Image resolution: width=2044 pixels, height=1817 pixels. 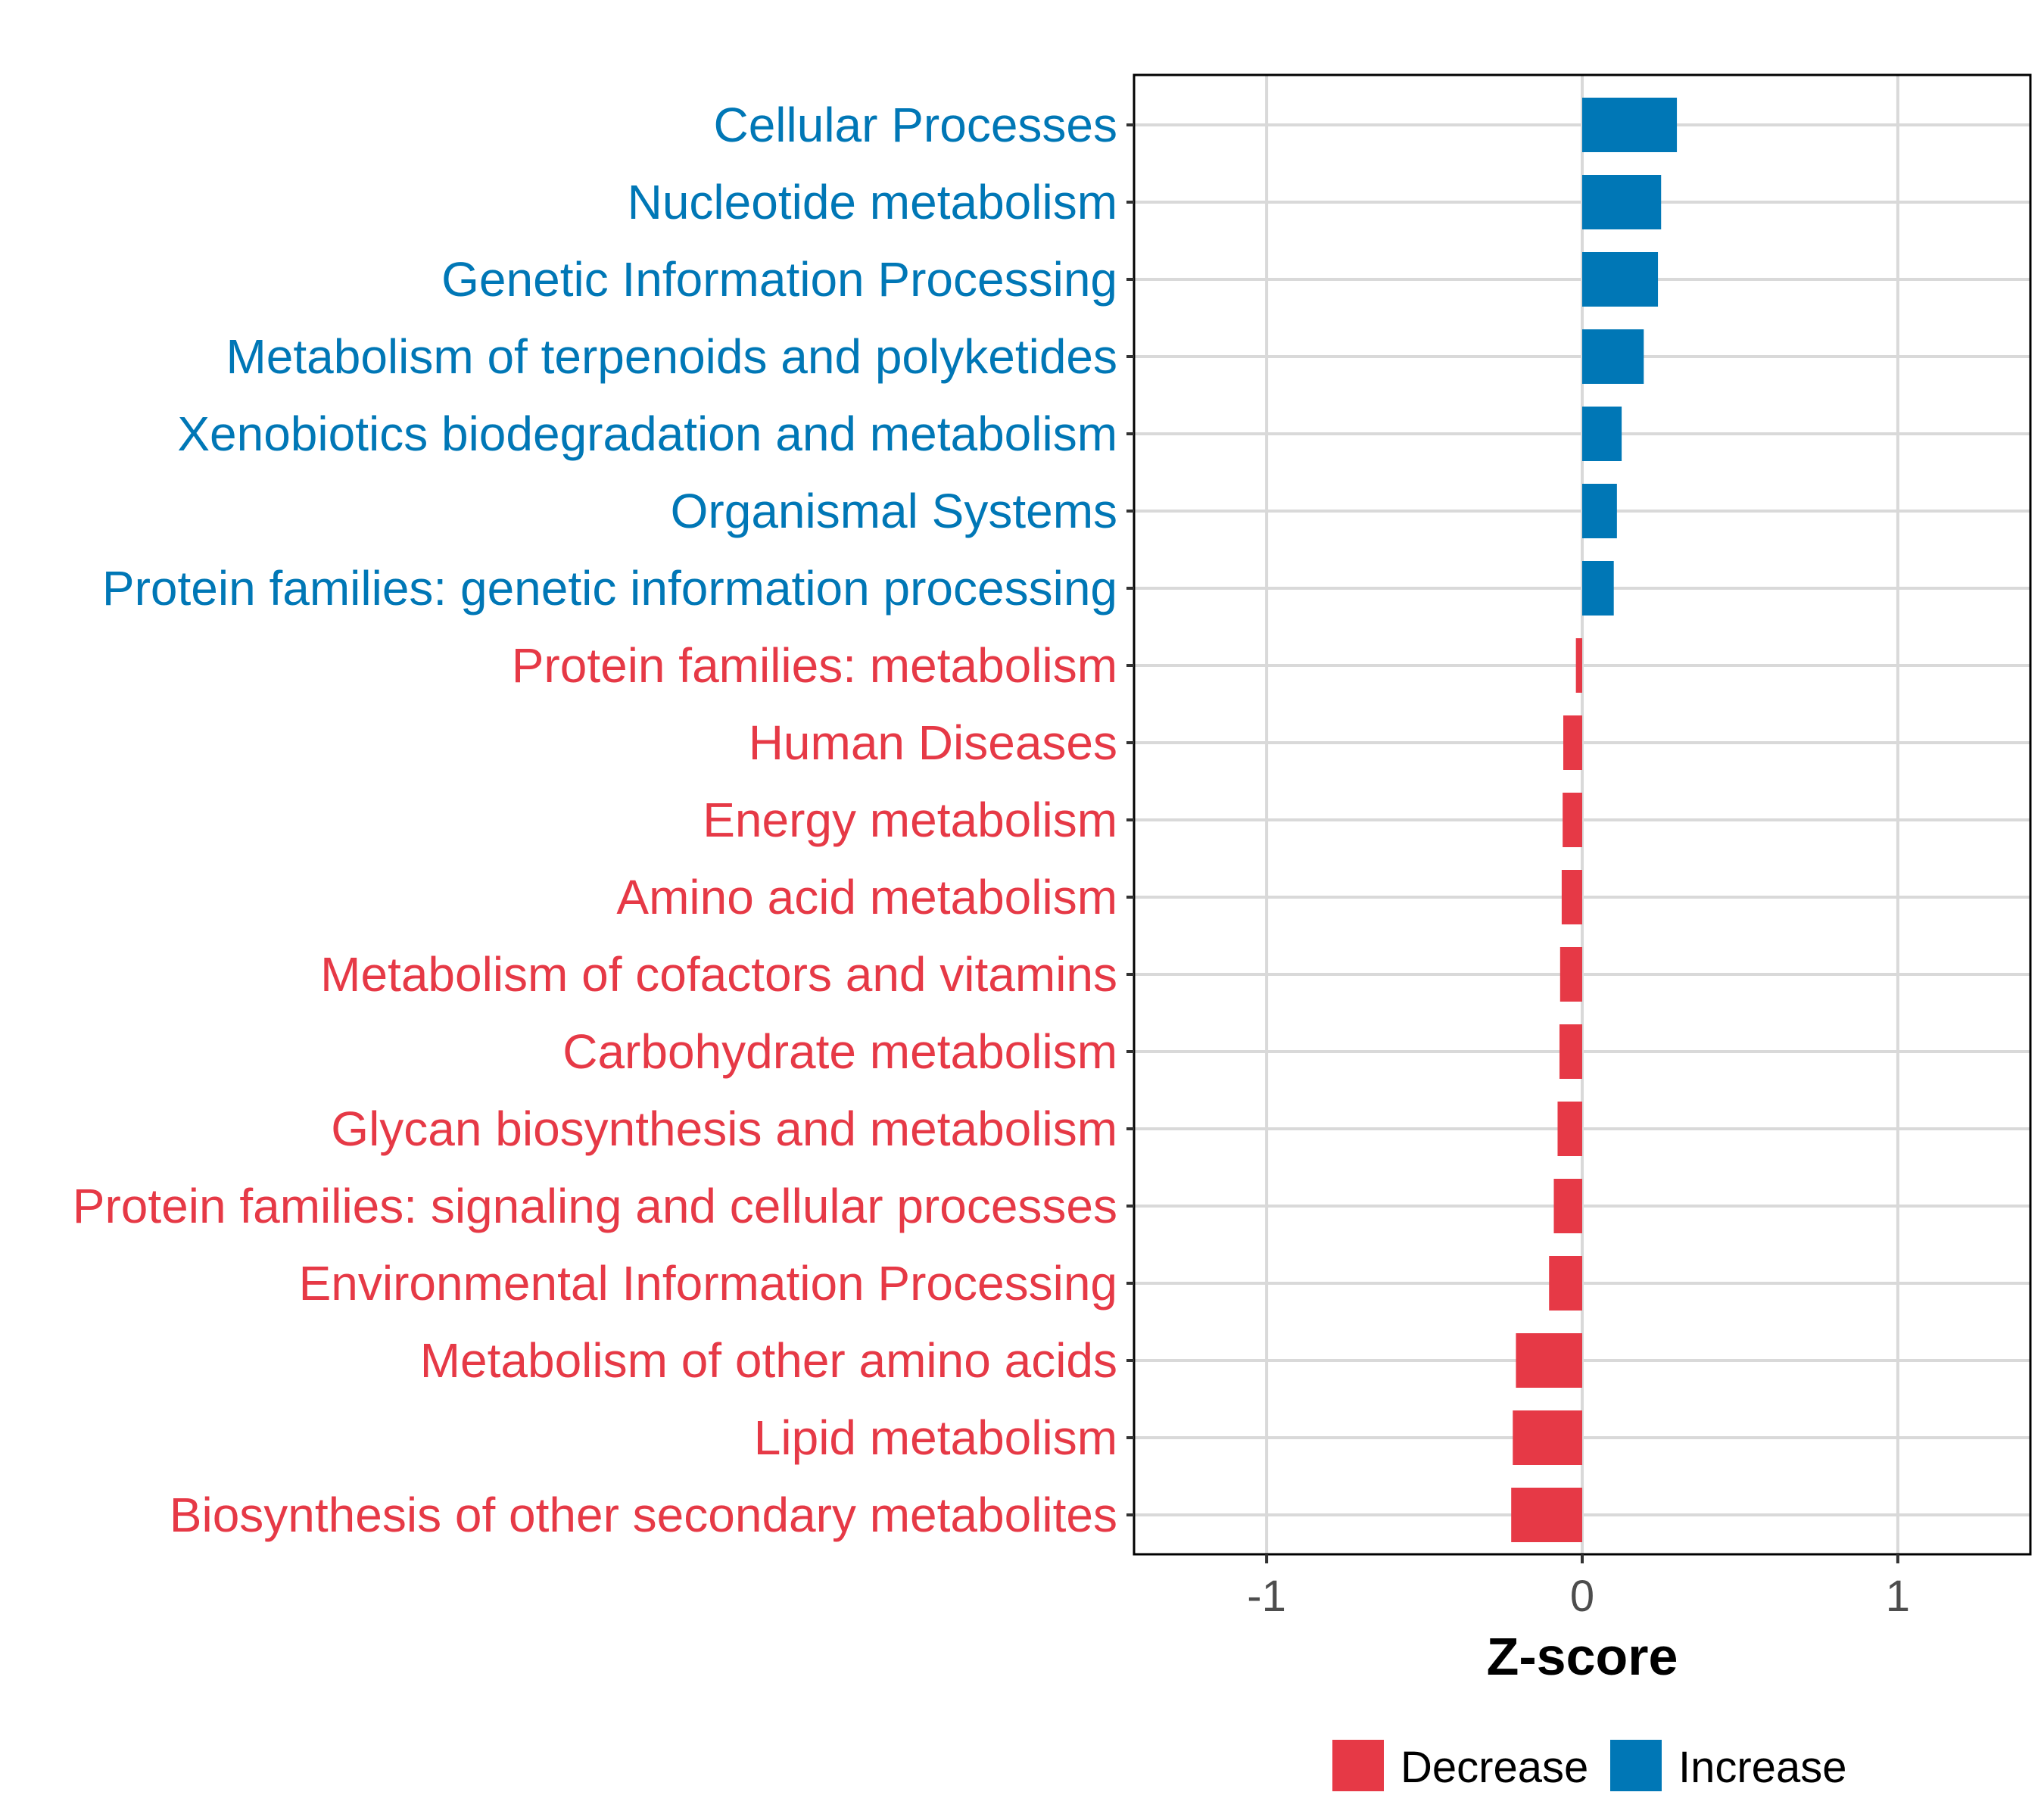 I want to click on bar-nucleotide-metabolism, so click(x=1622, y=202).